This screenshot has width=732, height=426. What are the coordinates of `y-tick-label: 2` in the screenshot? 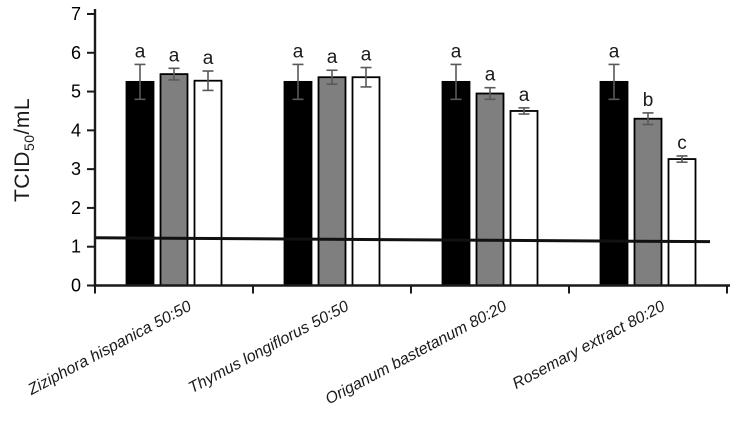 It's located at (76, 208).